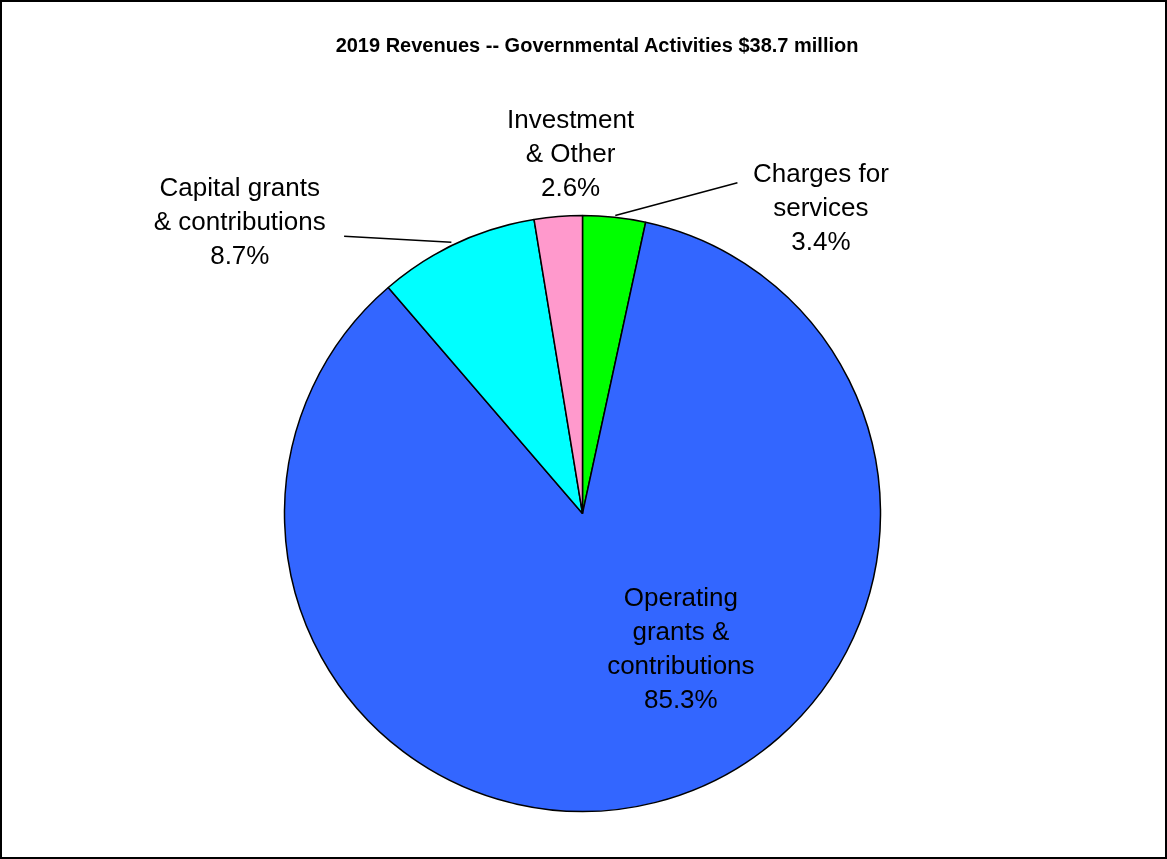 This screenshot has height=859, width=1167. I want to click on data-label: 85.3%, so click(680, 698).